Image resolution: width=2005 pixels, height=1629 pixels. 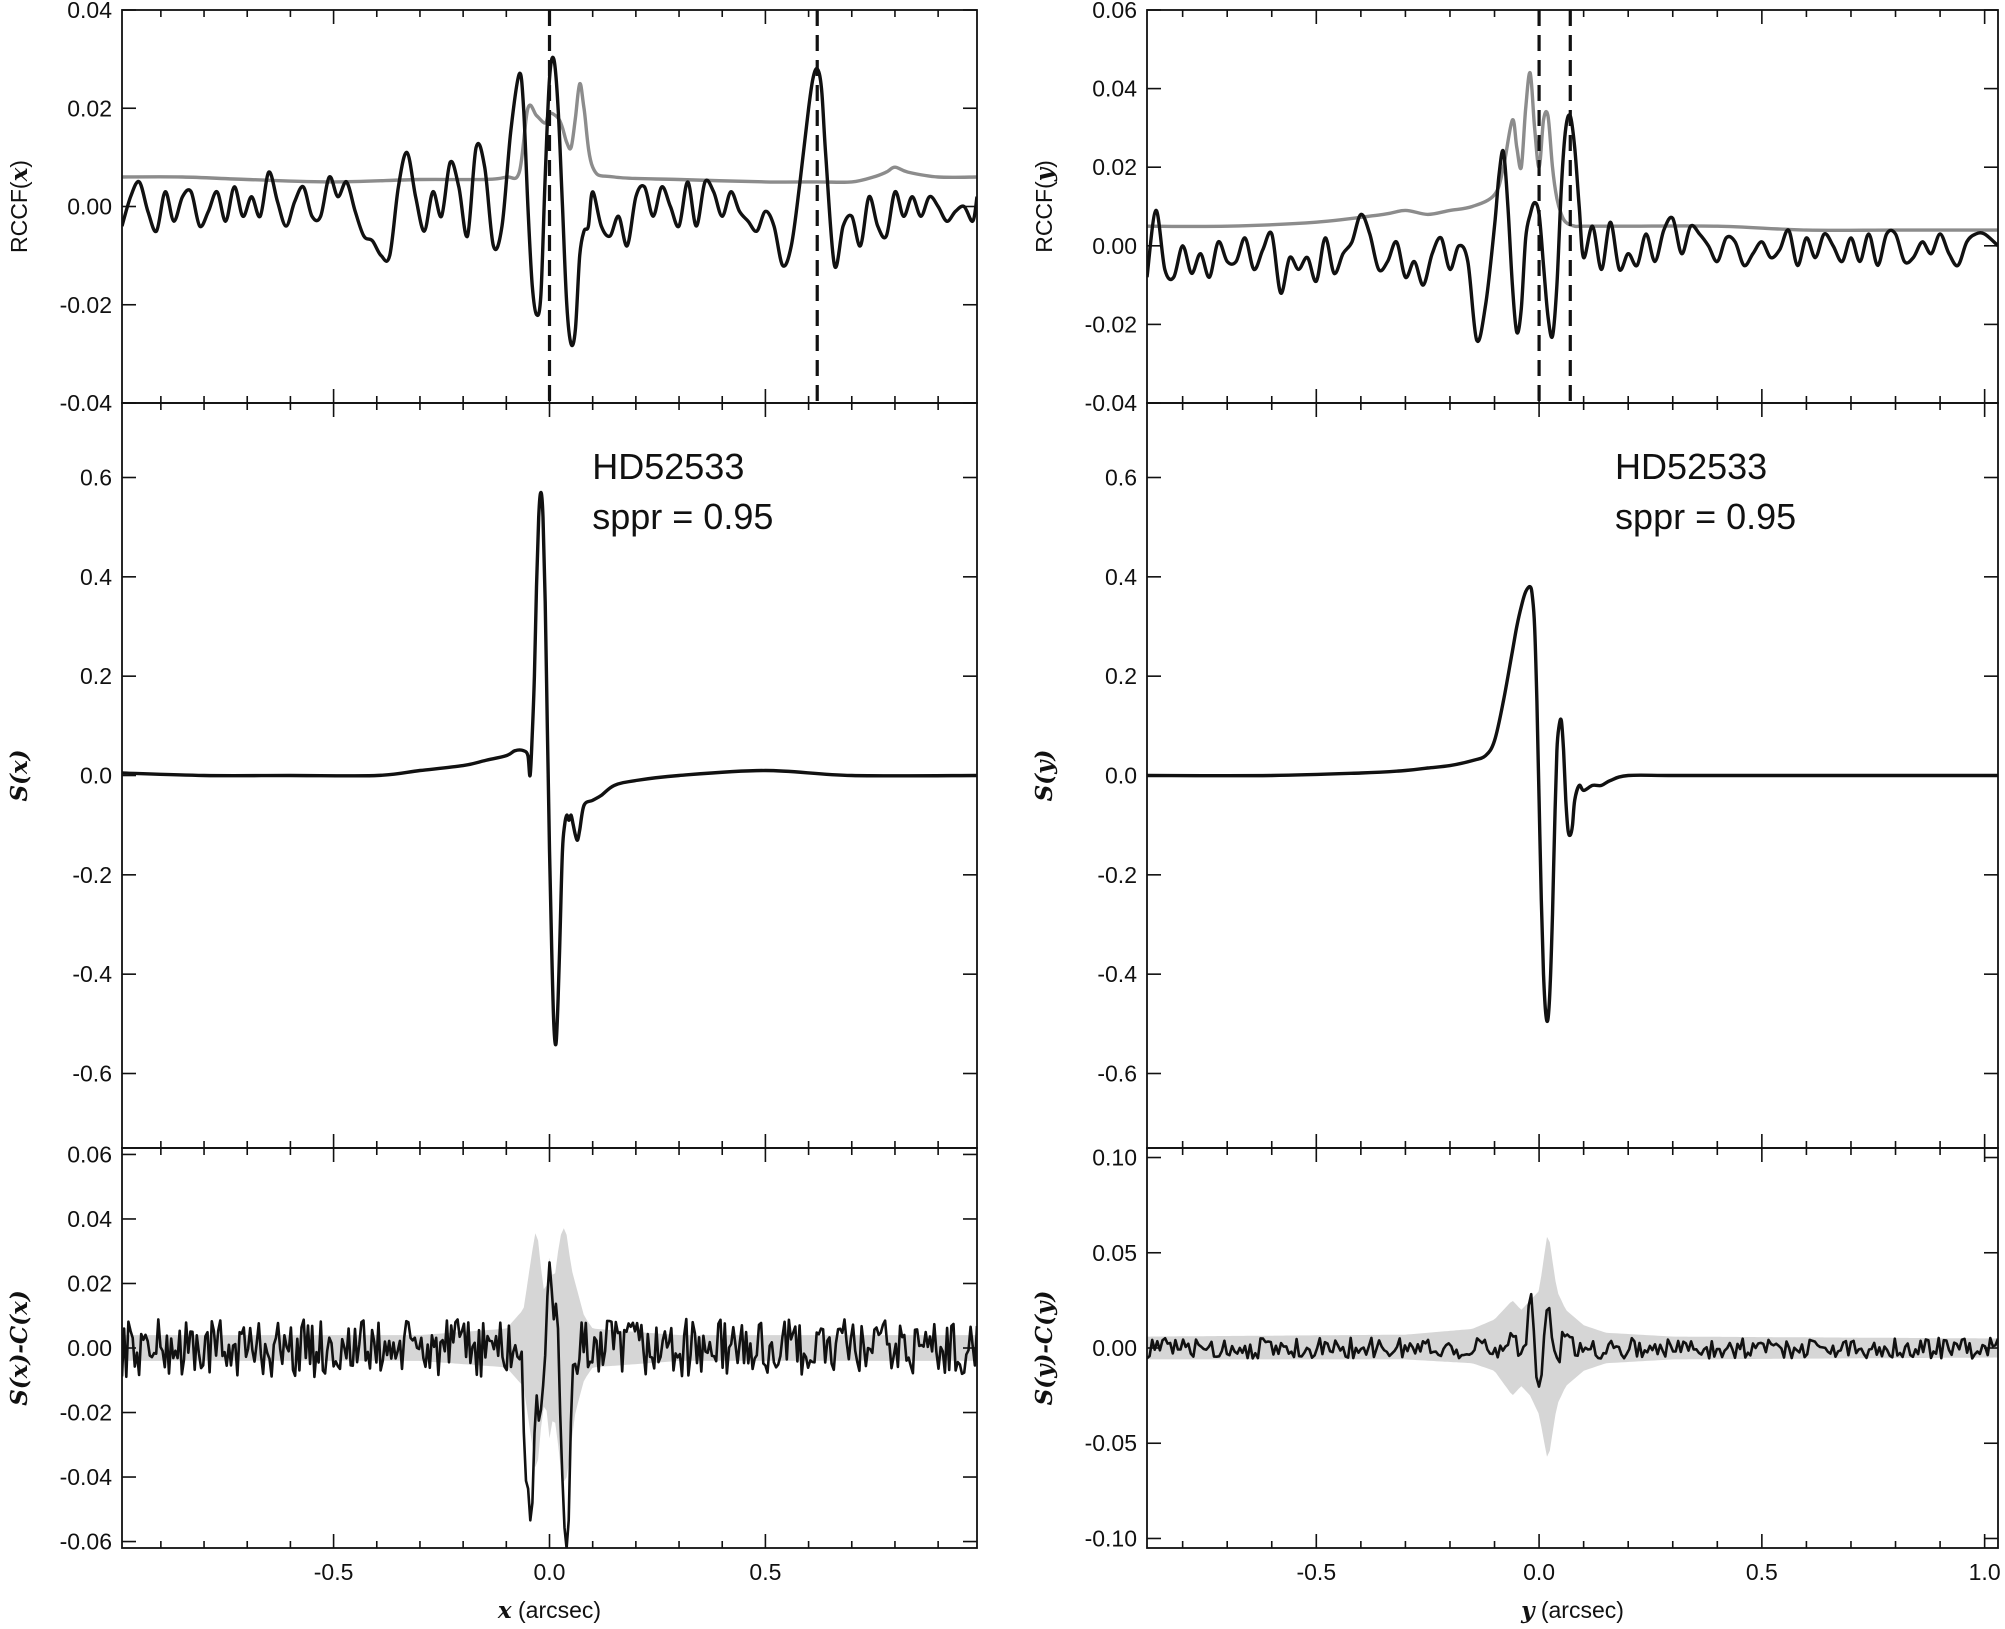 I want to click on y-tick-label: -0.05, so click(x=1111, y=1443).